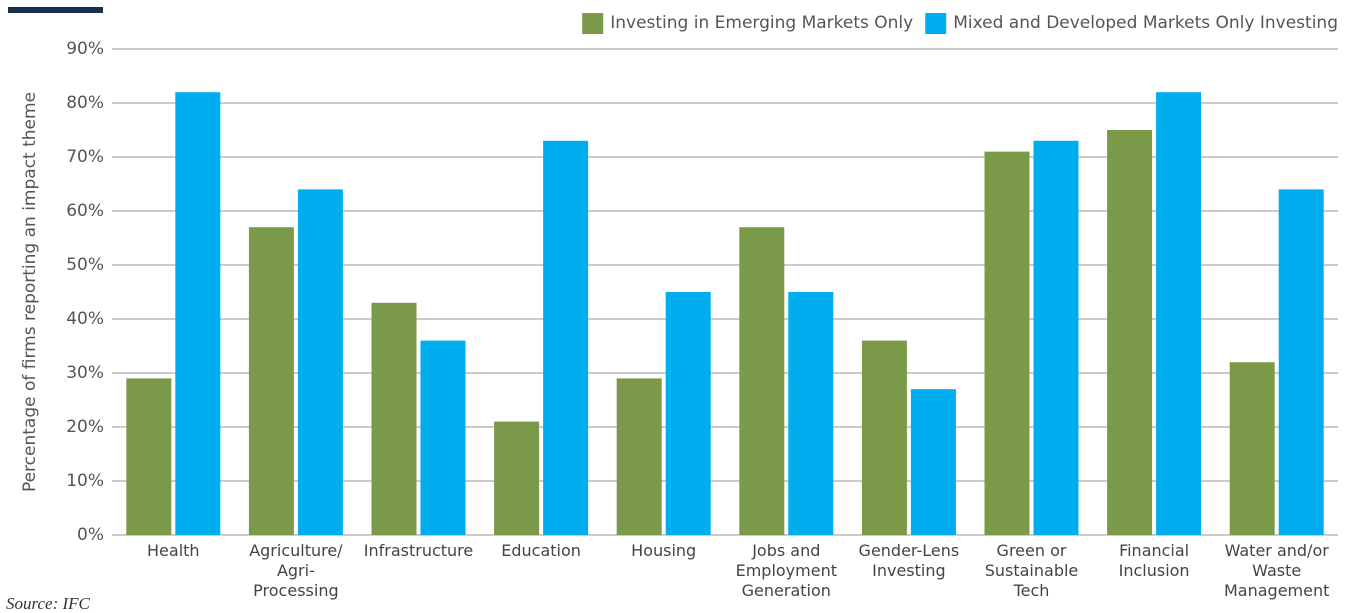 The image size is (1354, 613). What do you see at coordinates (85, 265) in the screenshot?
I see `y-tick-label: 50%` at bounding box center [85, 265].